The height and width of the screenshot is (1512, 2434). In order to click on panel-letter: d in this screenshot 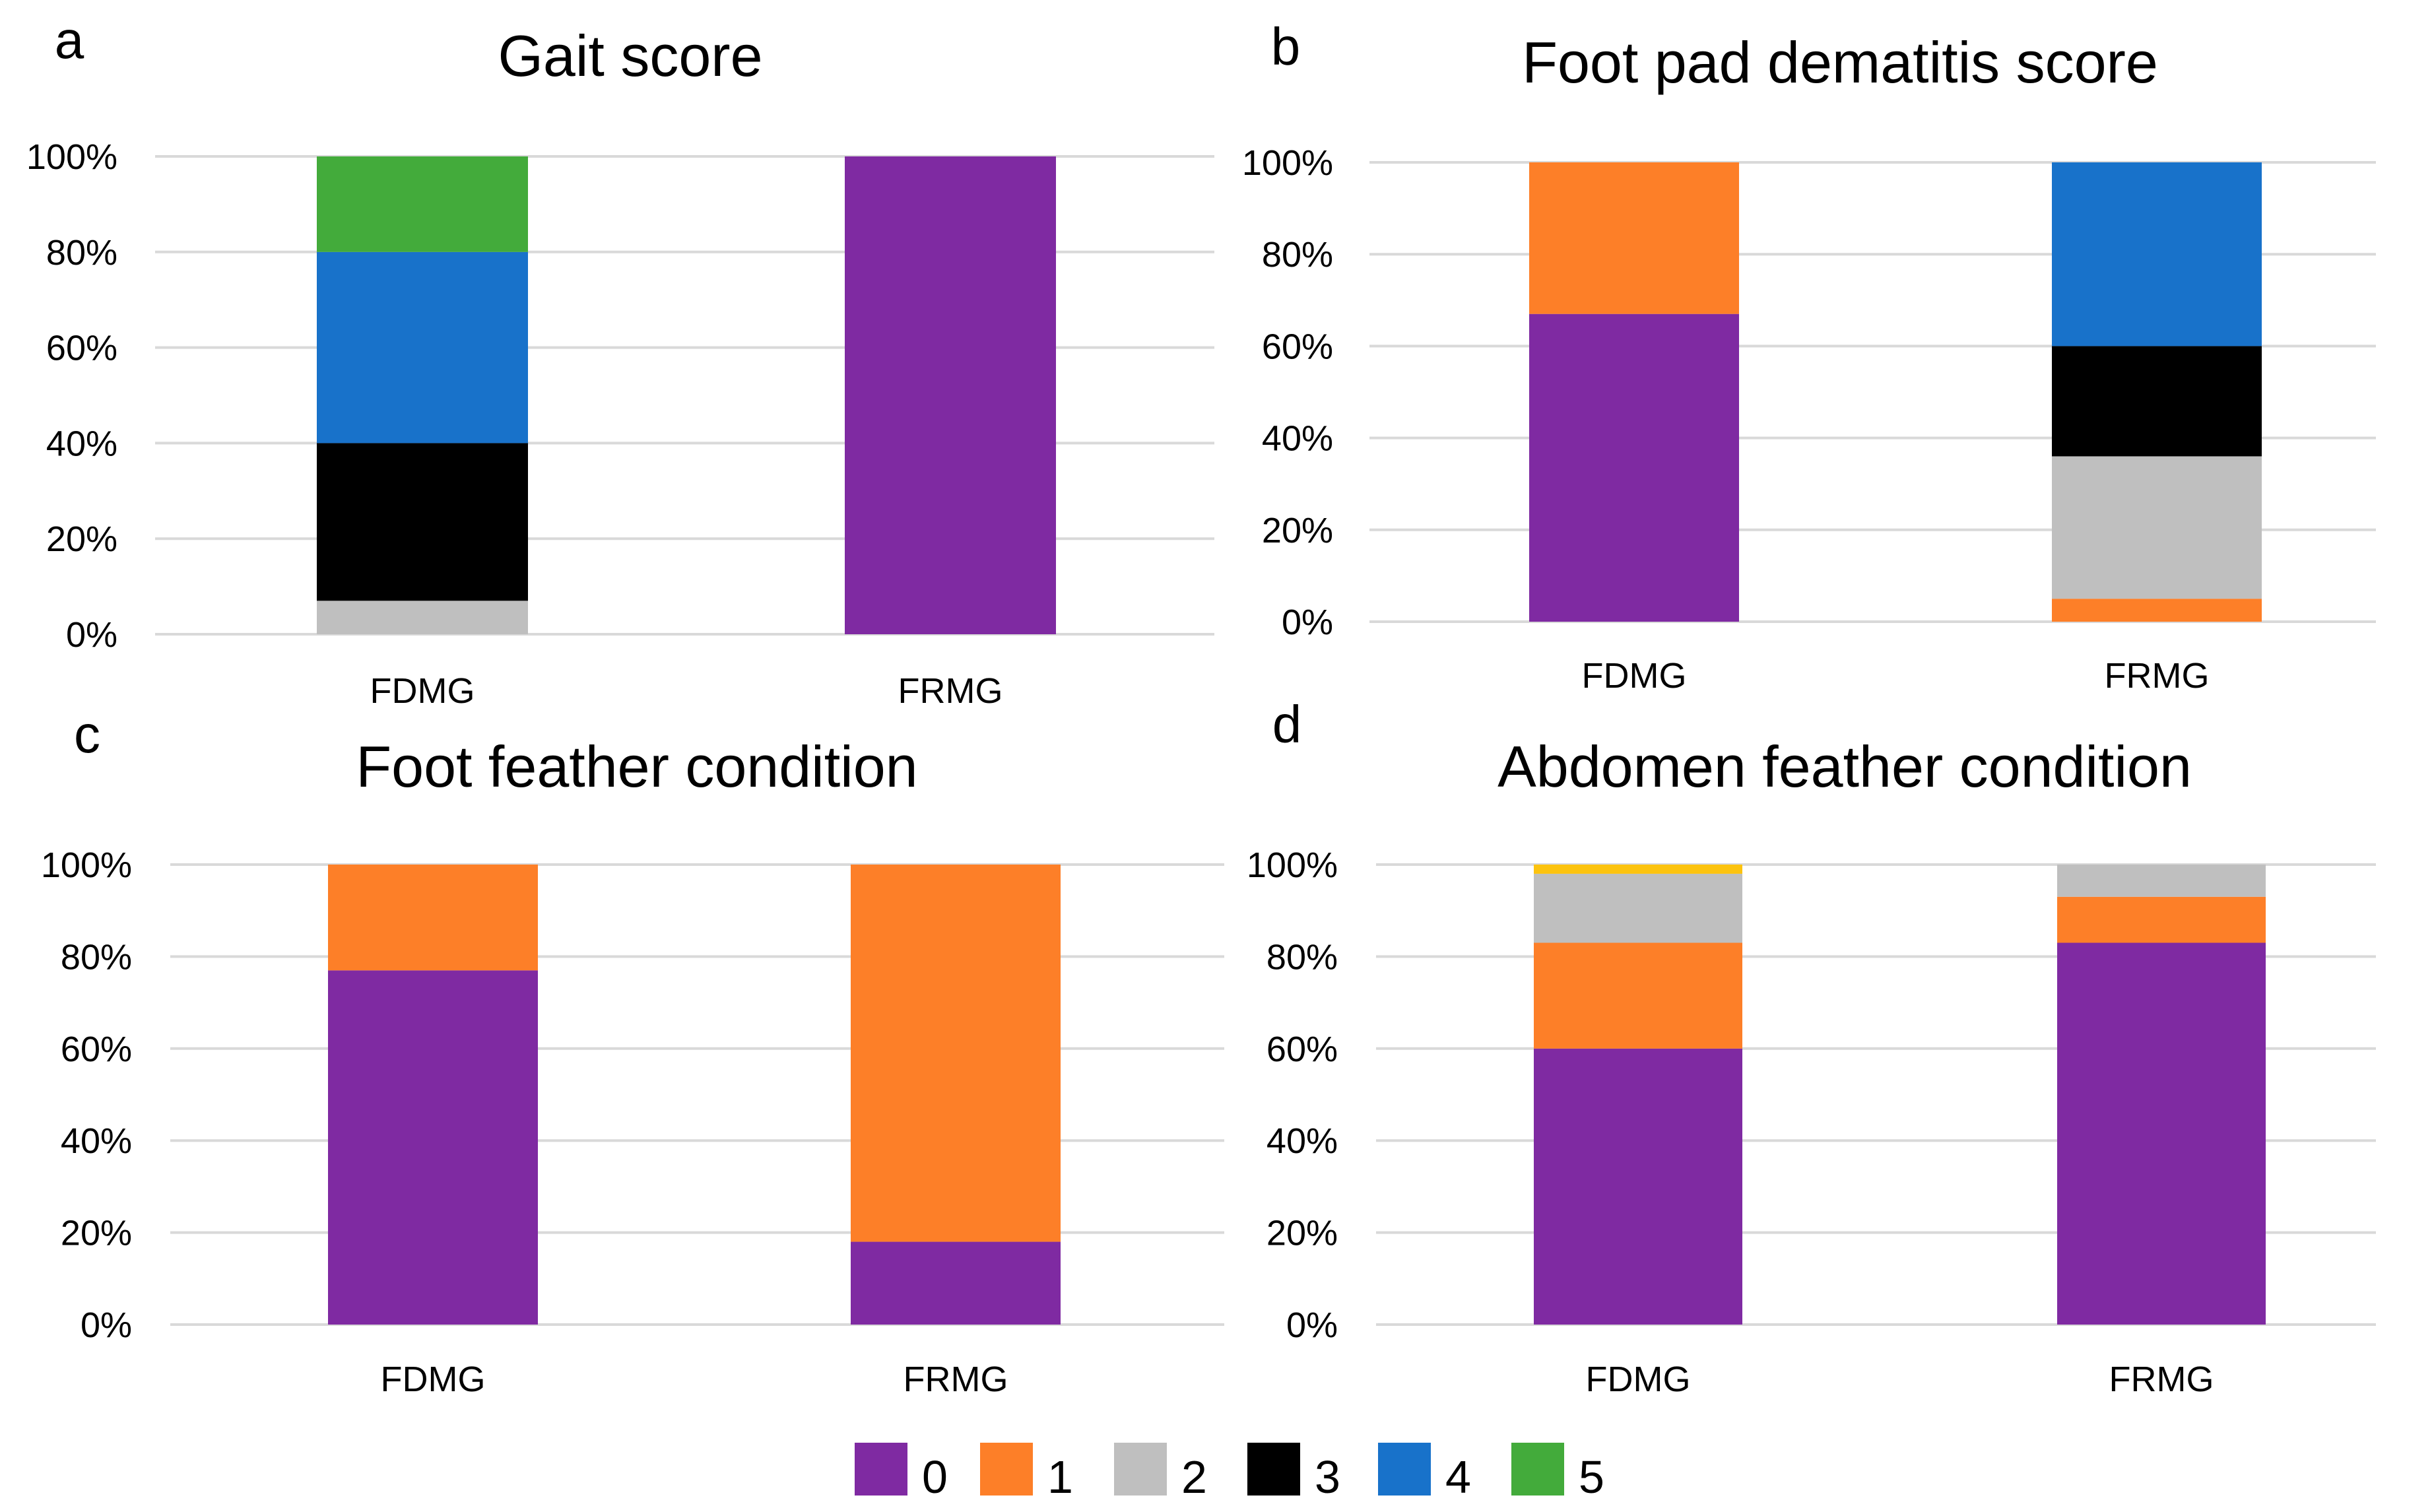, I will do `click(1287, 724)`.